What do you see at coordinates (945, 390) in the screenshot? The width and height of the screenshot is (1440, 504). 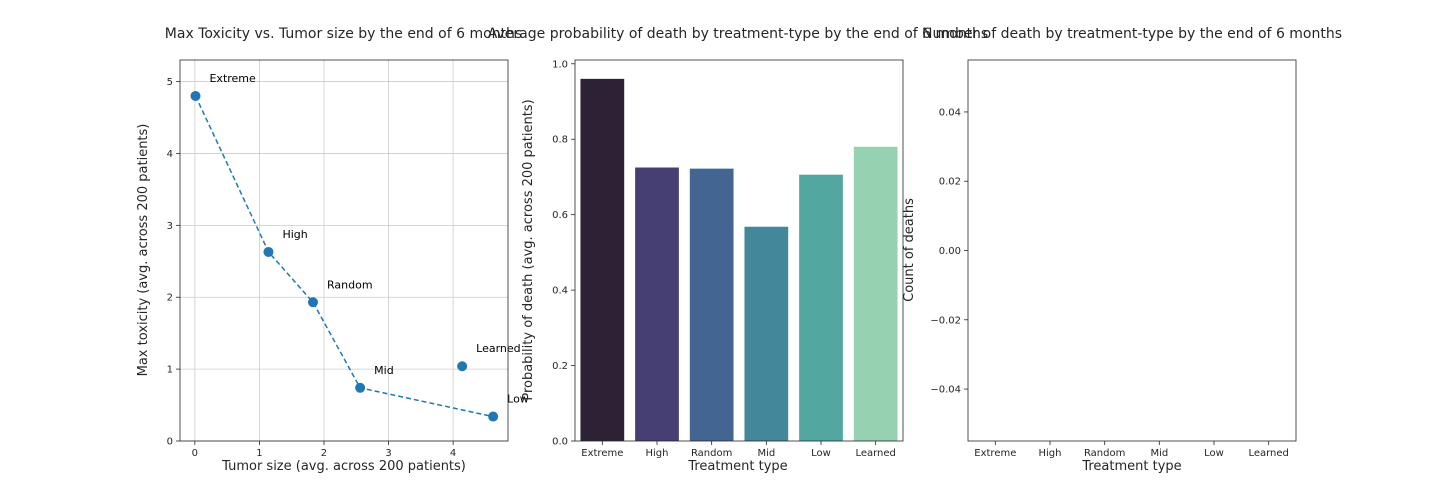 I see `y-tick-label: −0.04` at bounding box center [945, 390].